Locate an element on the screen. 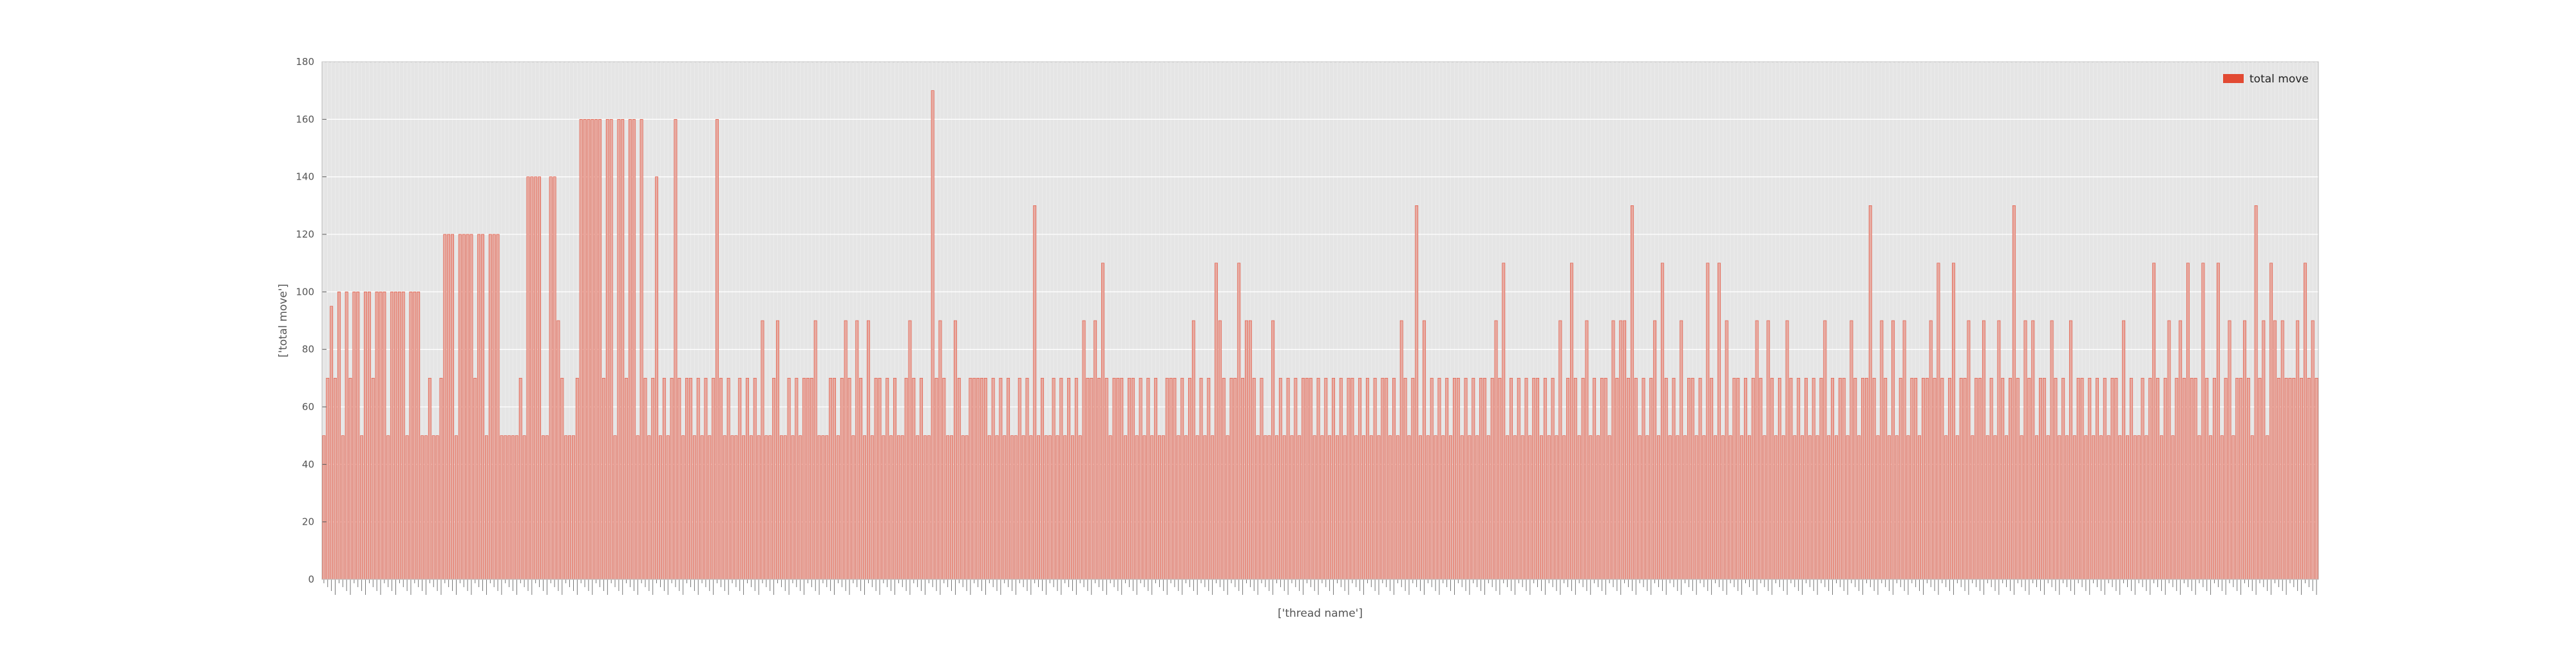 The height and width of the screenshot is (647, 2576). y-tick-label: 120 is located at coordinates (305, 235).